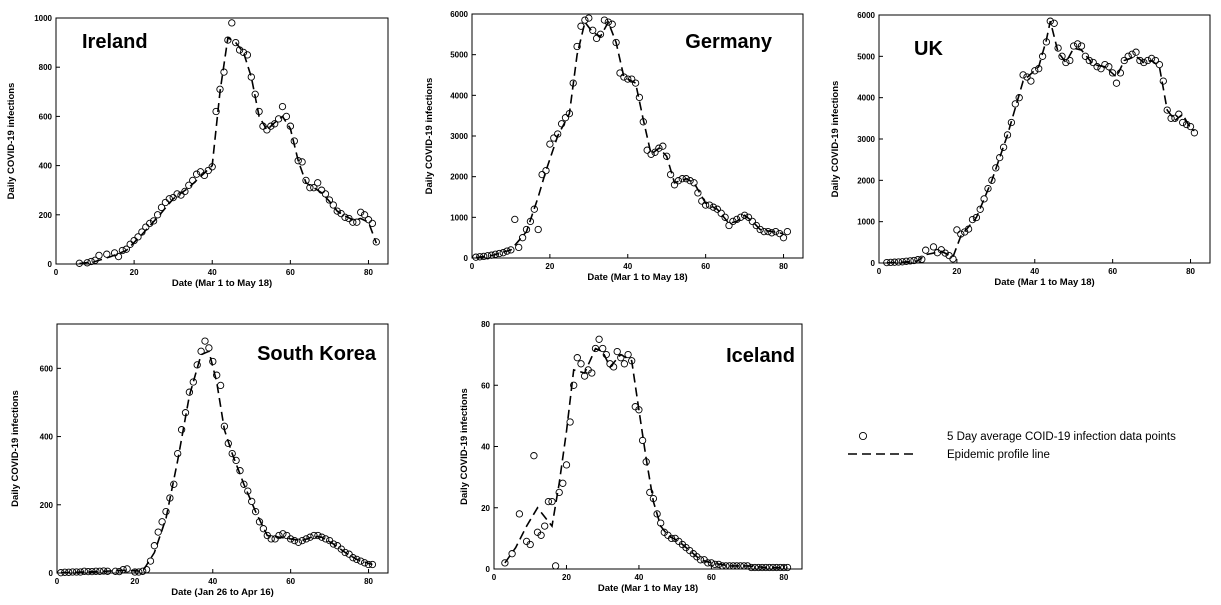 Image resolution: width=1221 pixels, height=605 pixels. Describe the element at coordinates (956, 271) in the screenshot. I see `x-tick-label: 20` at that location.